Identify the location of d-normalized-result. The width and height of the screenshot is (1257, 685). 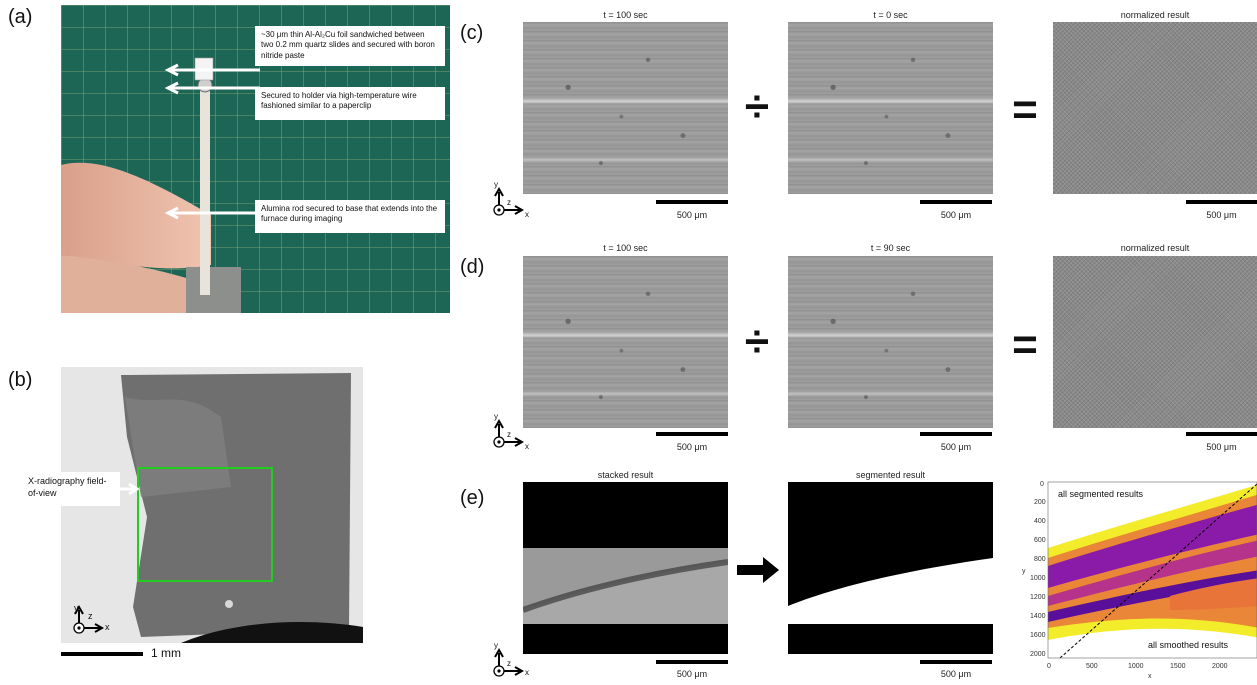
(1155, 342).